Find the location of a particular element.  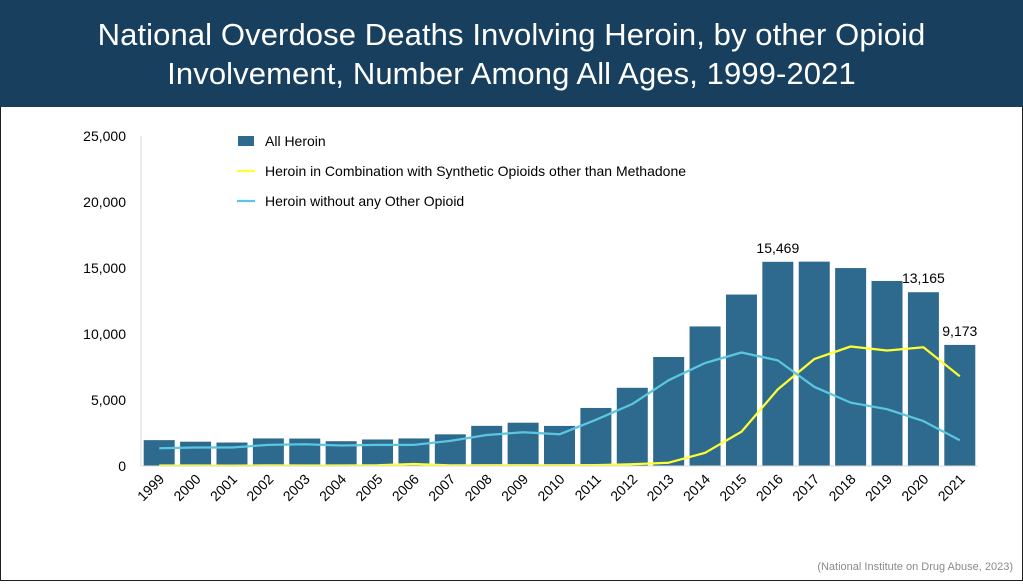

y-tick-label: 20,000 is located at coordinates (104, 202).